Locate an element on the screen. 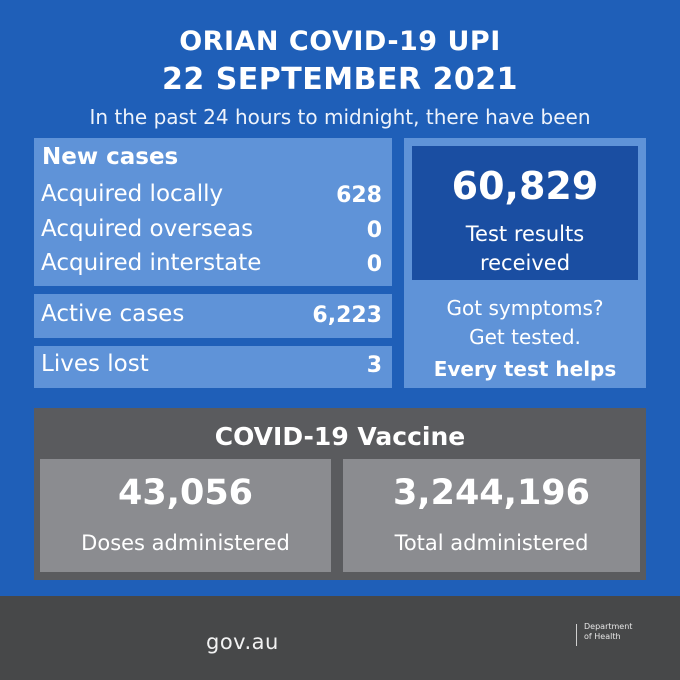  total-label: Total administered is located at coordinates (491, 543).